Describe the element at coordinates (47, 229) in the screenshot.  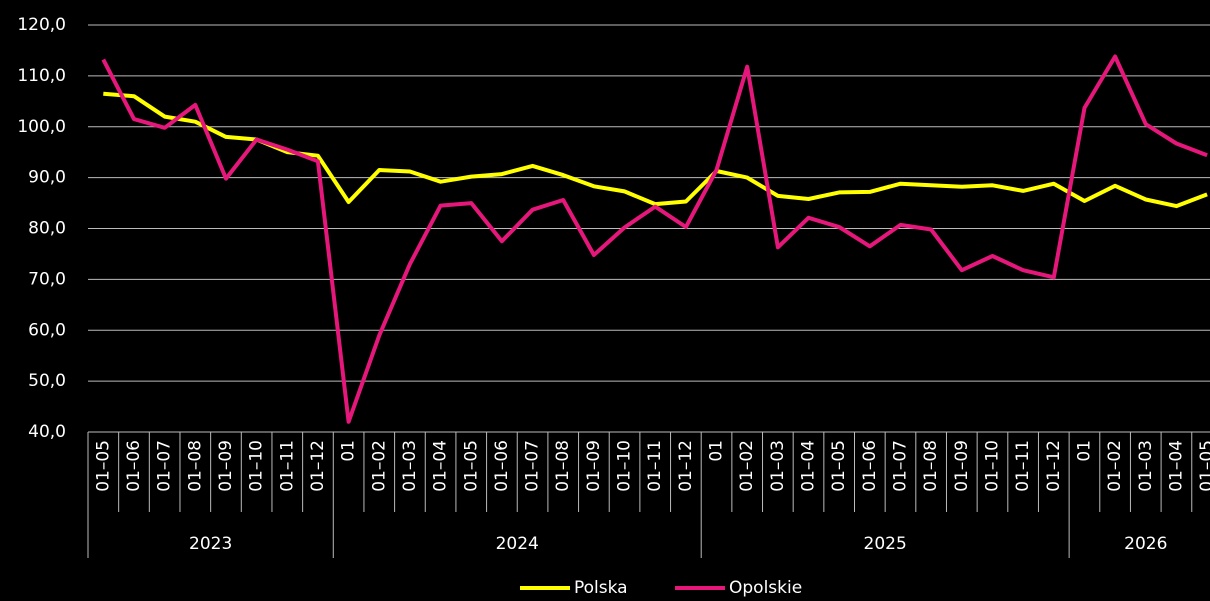
I see `y-tick-label: 80,0` at that location.